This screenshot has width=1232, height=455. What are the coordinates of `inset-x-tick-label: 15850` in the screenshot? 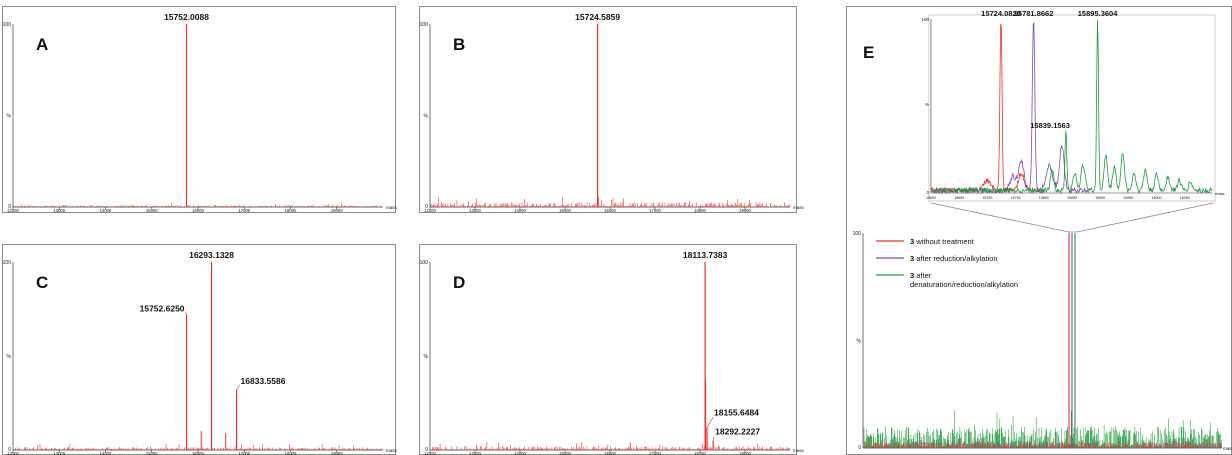 It's located at (1072, 198).